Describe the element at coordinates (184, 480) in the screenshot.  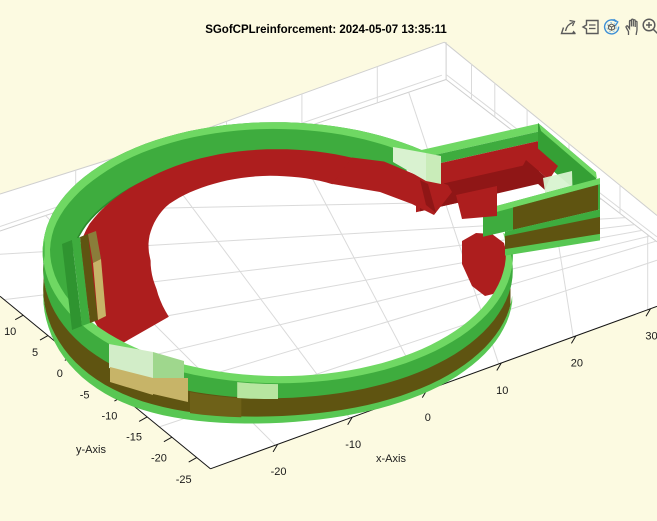
I see `svg-text: -25` at that location.